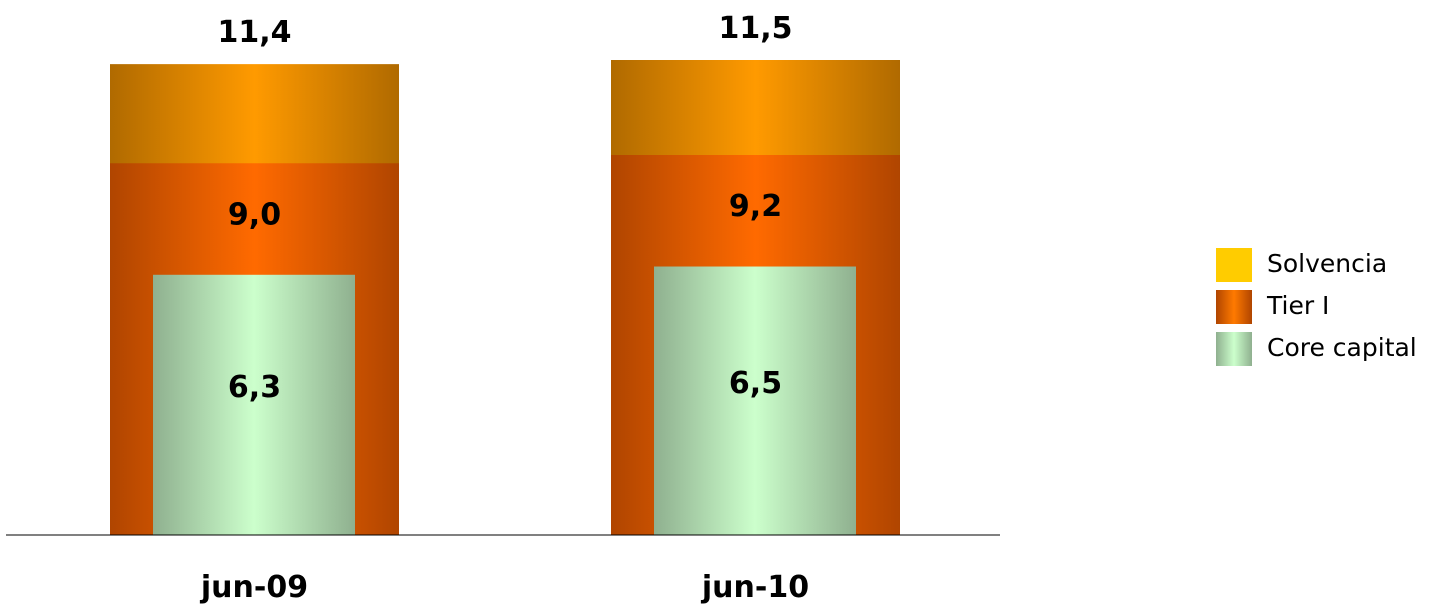  I want to click on legend-swatch-tier1, so click(1234, 307).